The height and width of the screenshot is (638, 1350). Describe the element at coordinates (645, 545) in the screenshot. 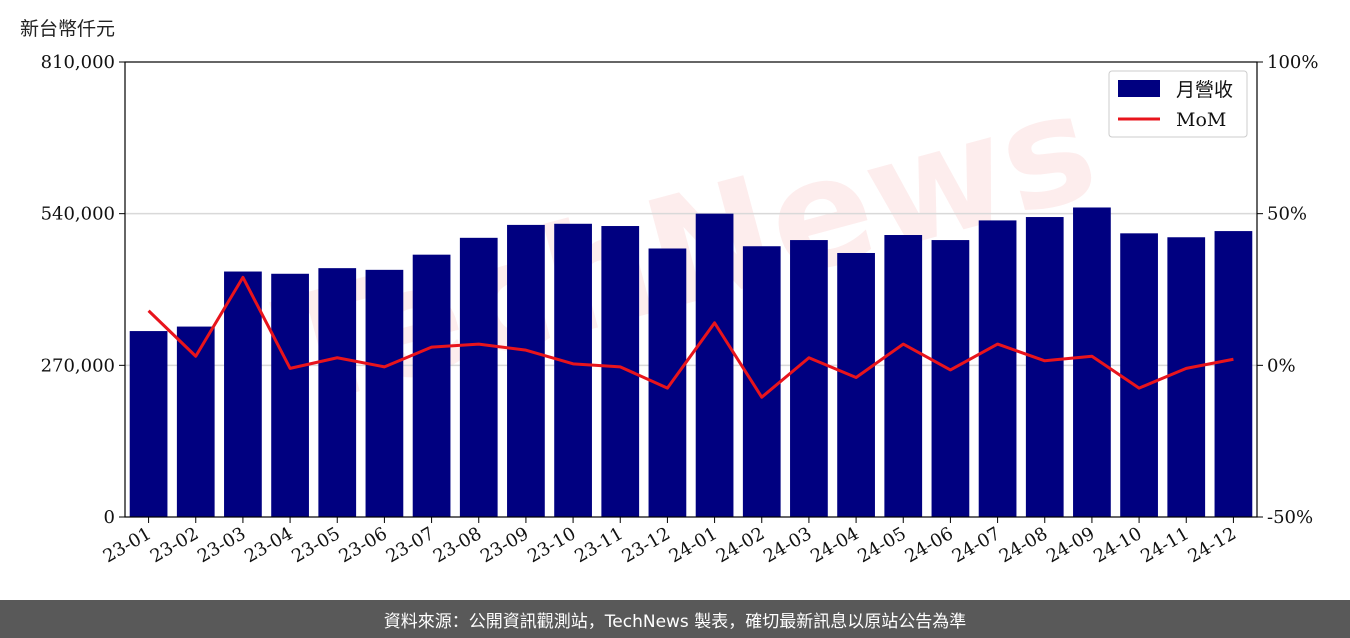

I see `x-tick-label: 23-12` at that location.